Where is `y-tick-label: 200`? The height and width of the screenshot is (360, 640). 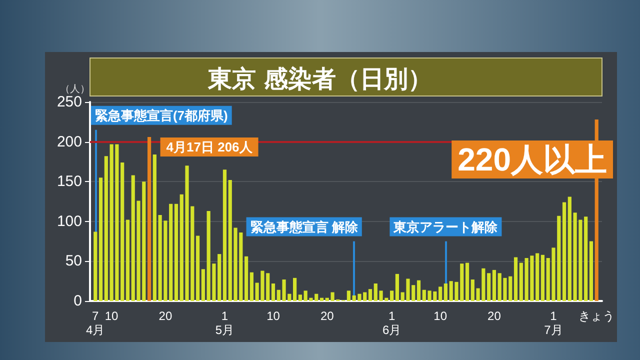
y-tick-label: 200 is located at coordinates (69, 141).